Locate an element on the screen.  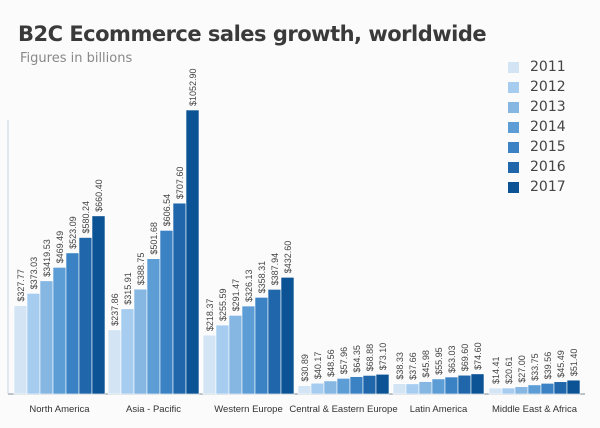
data-label: $469.49 is located at coordinates (60, 247).